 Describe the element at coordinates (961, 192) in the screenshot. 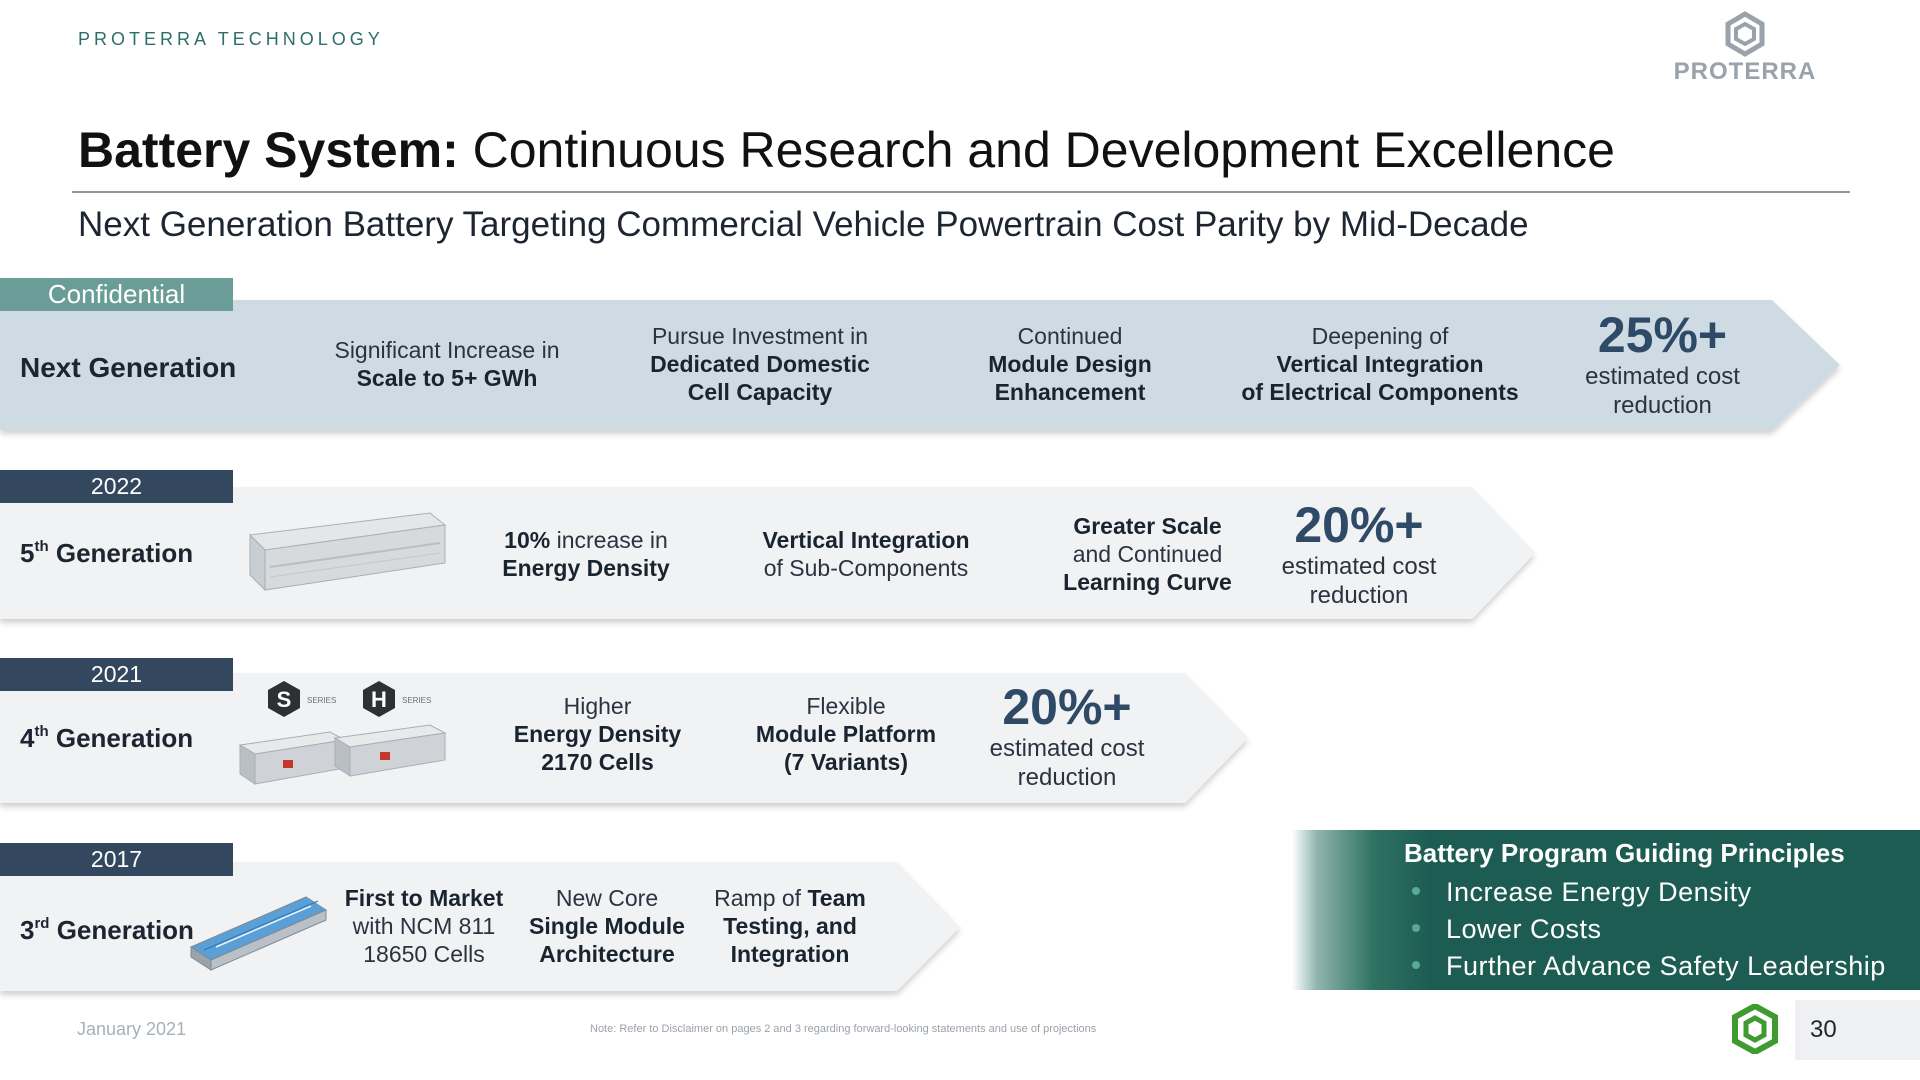

I see `title-divider` at that location.